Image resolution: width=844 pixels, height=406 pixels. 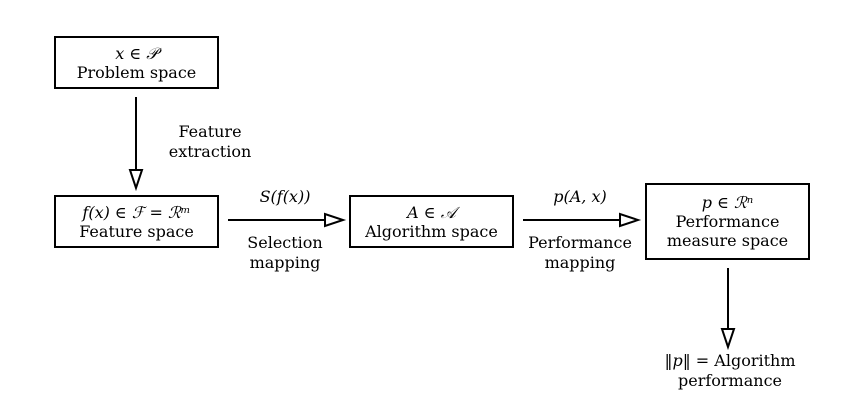 What do you see at coordinates (582, 220) in the screenshot?
I see `arrow-algorithm-to-performance` at bounding box center [582, 220].